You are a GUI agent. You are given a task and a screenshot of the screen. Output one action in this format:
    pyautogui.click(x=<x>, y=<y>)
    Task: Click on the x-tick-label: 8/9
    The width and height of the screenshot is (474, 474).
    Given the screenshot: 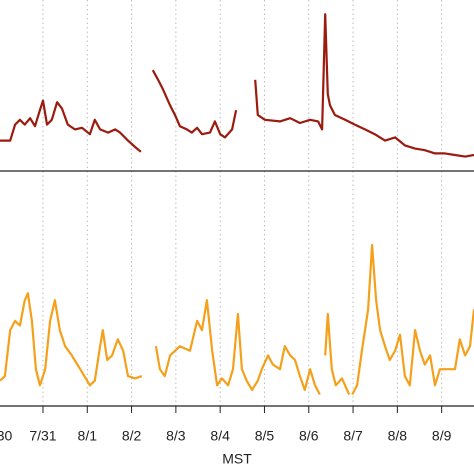 What is the action you would take?
    pyautogui.click(x=442, y=436)
    